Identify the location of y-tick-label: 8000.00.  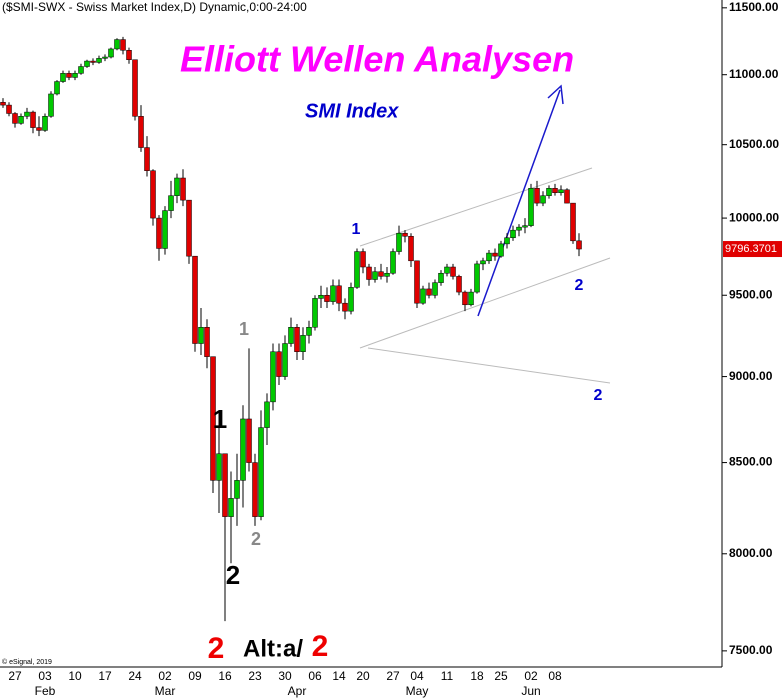
(751, 553).